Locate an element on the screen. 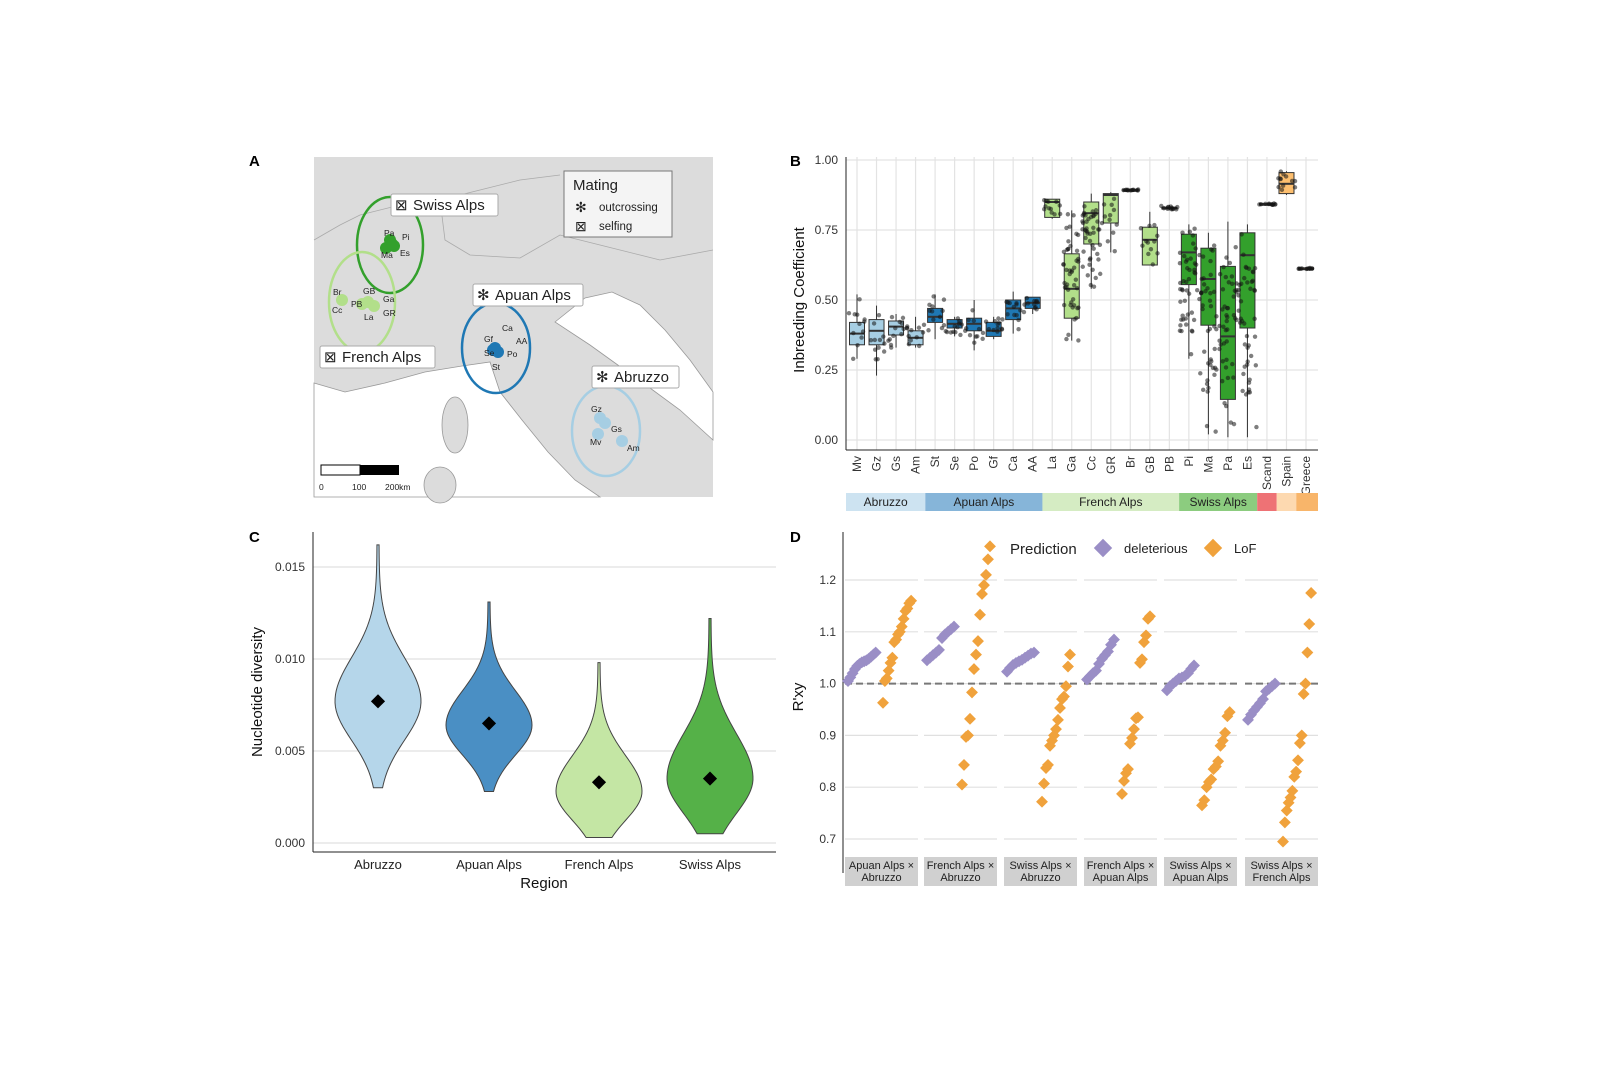 This screenshot has height=1067, width=1600. y-tick-label: 0.010 is located at coordinates (290, 659).